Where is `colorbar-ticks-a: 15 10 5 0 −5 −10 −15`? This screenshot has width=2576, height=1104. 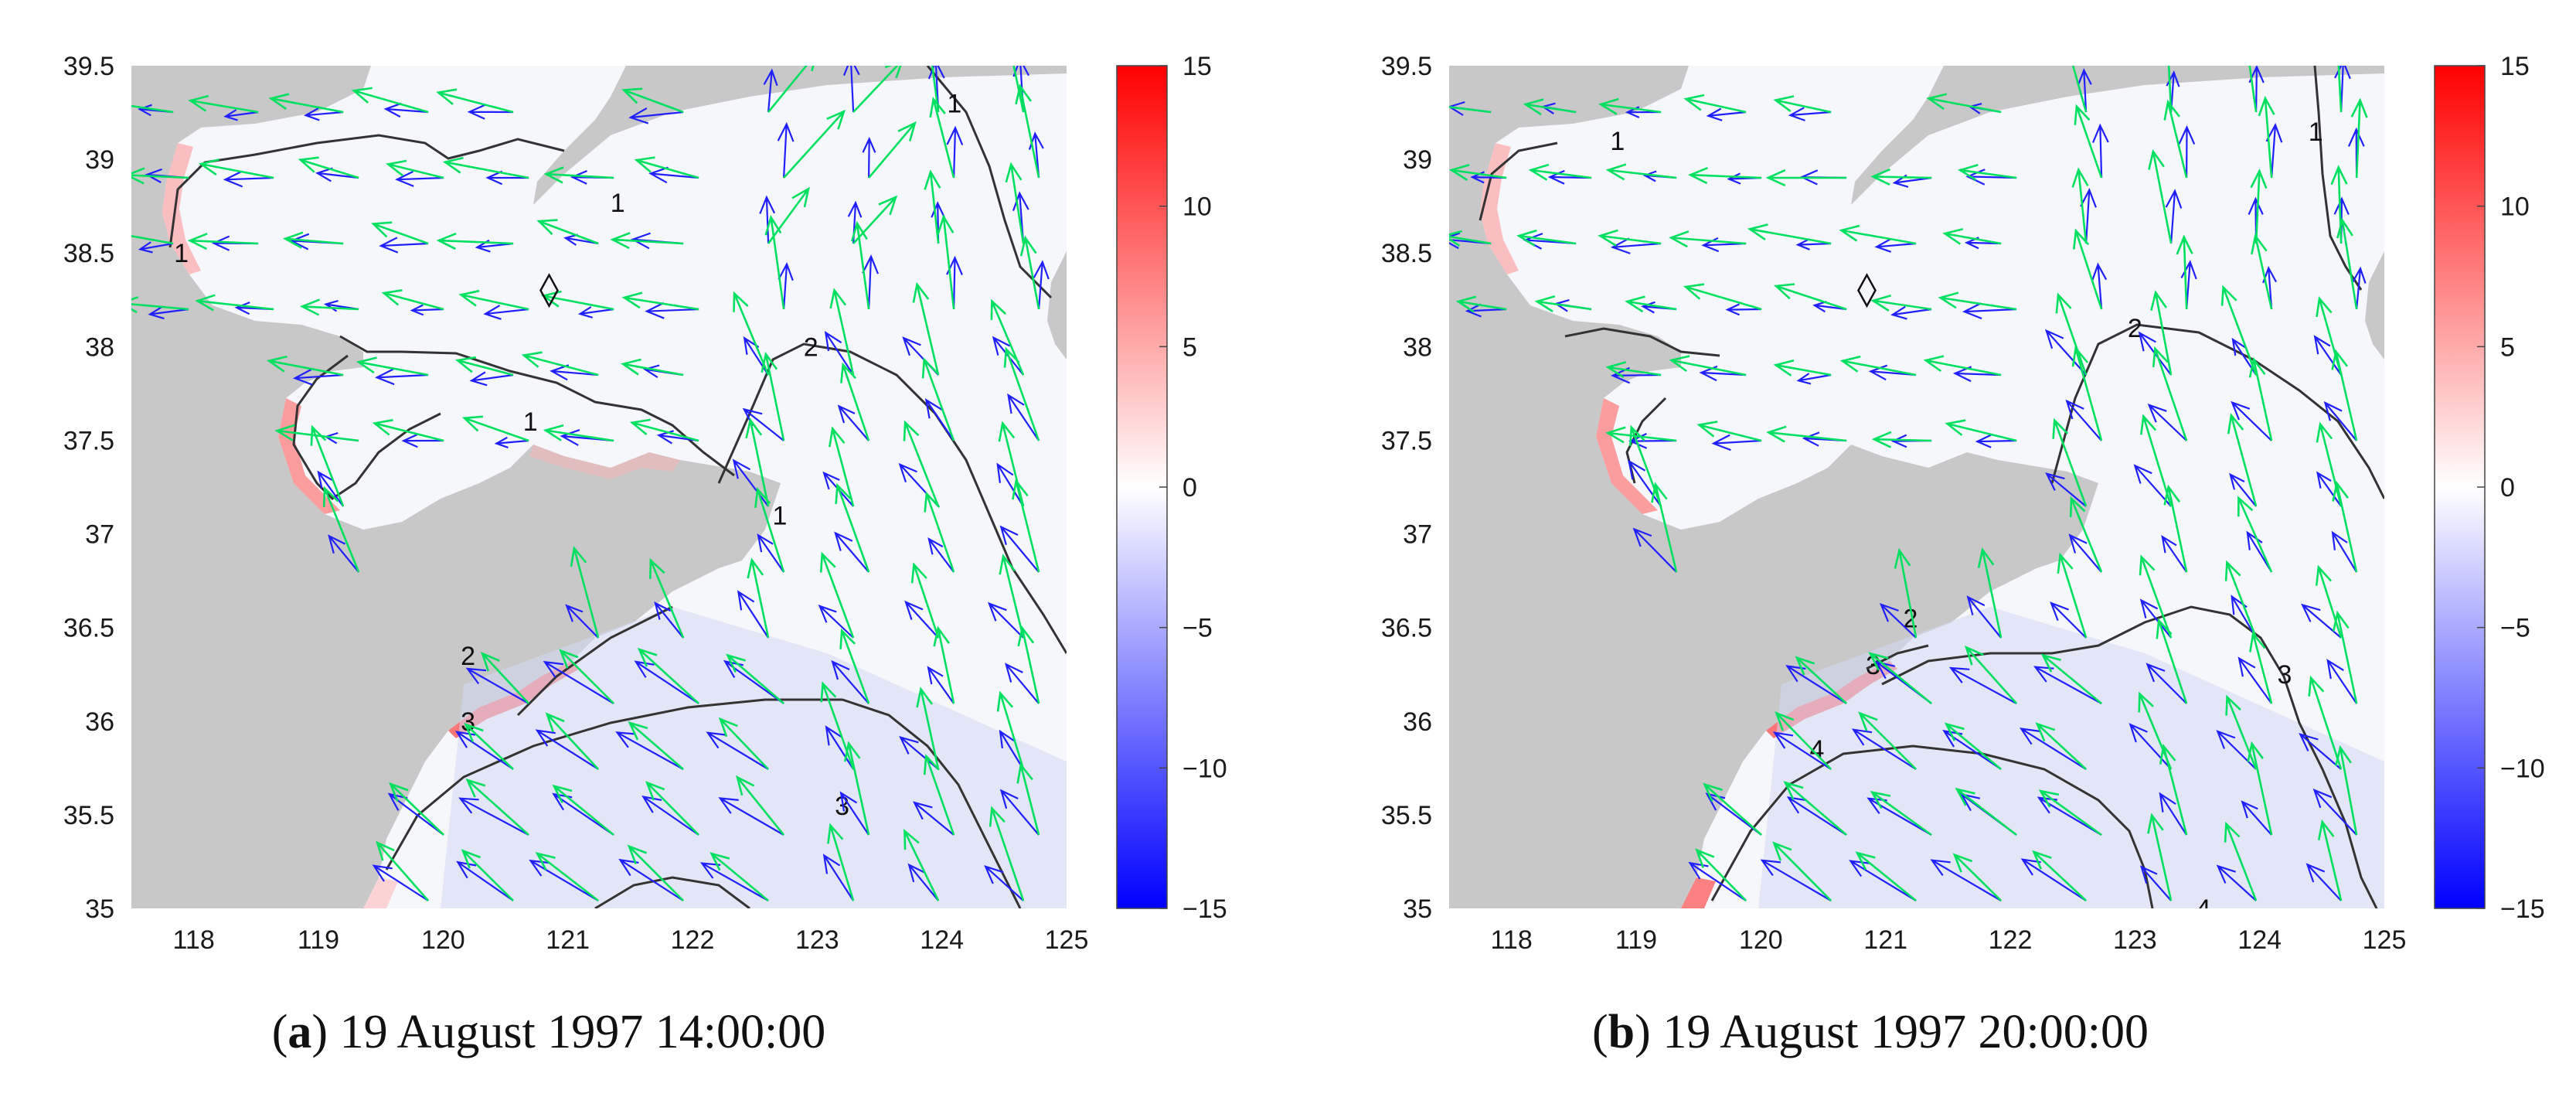 colorbar-ticks-a: 15 10 5 0 −5 −10 −15 is located at coordinates (1193, 488).